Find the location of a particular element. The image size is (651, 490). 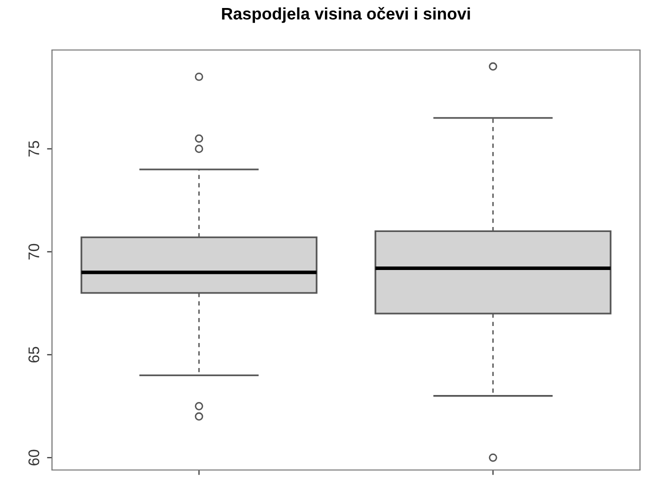

y-tick-label: 60 is located at coordinates (34, 458).